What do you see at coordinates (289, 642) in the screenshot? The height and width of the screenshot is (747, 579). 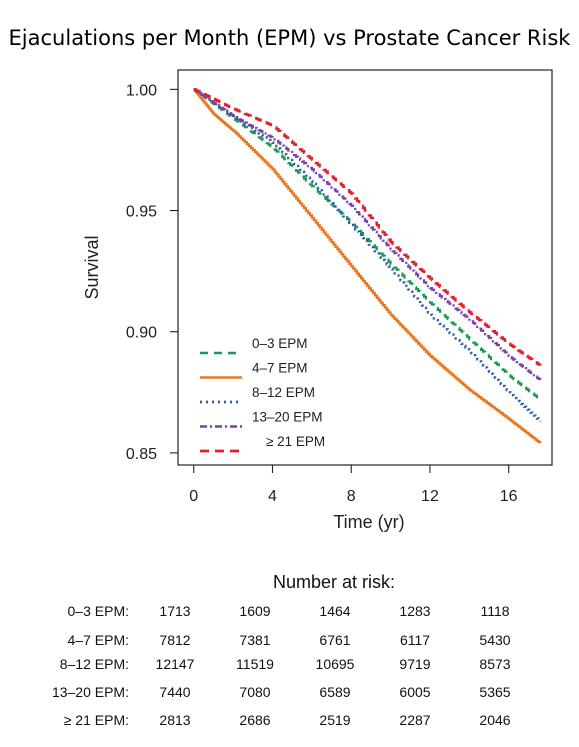 I see `risk-row: 4–7 EPM: 7812 7381 6761 6117 5430` at bounding box center [289, 642].